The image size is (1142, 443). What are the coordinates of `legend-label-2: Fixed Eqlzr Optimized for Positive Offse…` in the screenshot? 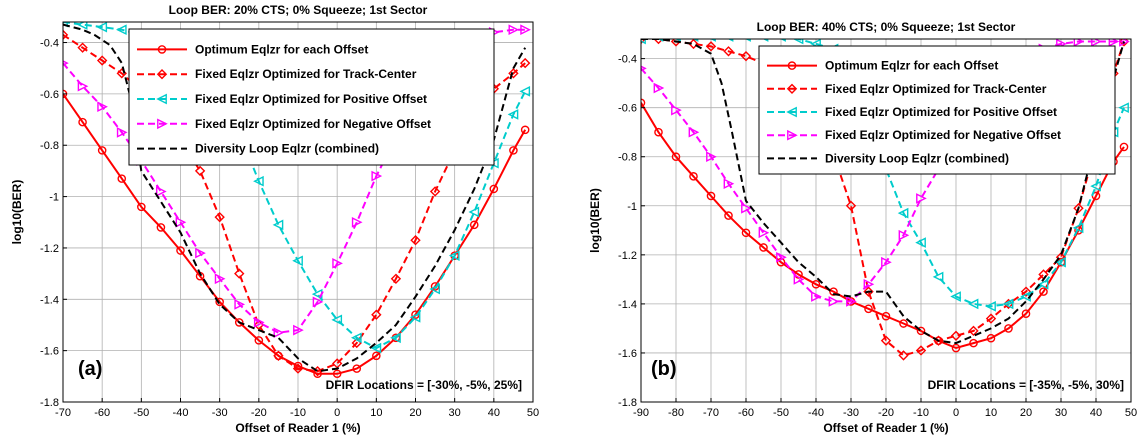 It's located at (311, 99).